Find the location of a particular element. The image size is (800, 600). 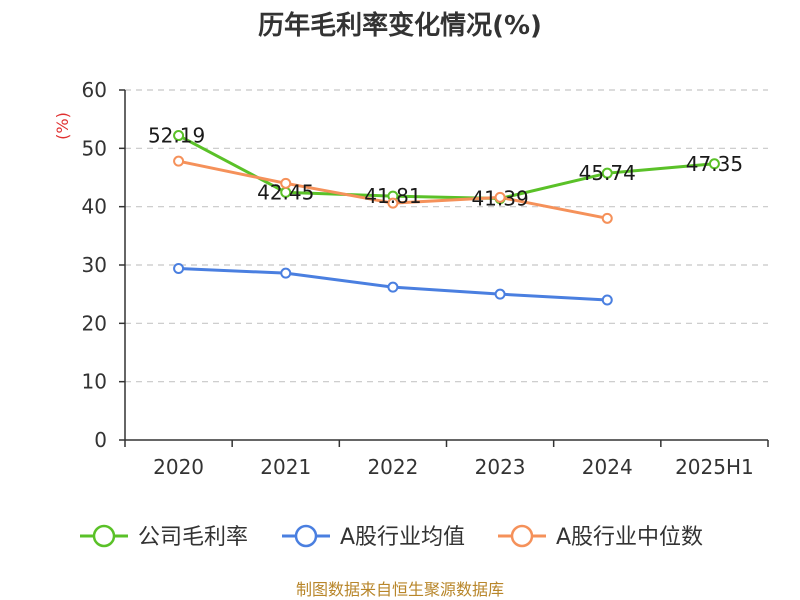

legend: 公司毛利率 A股行业均值 A股行业中位数 is located at coordinates (391, 537).